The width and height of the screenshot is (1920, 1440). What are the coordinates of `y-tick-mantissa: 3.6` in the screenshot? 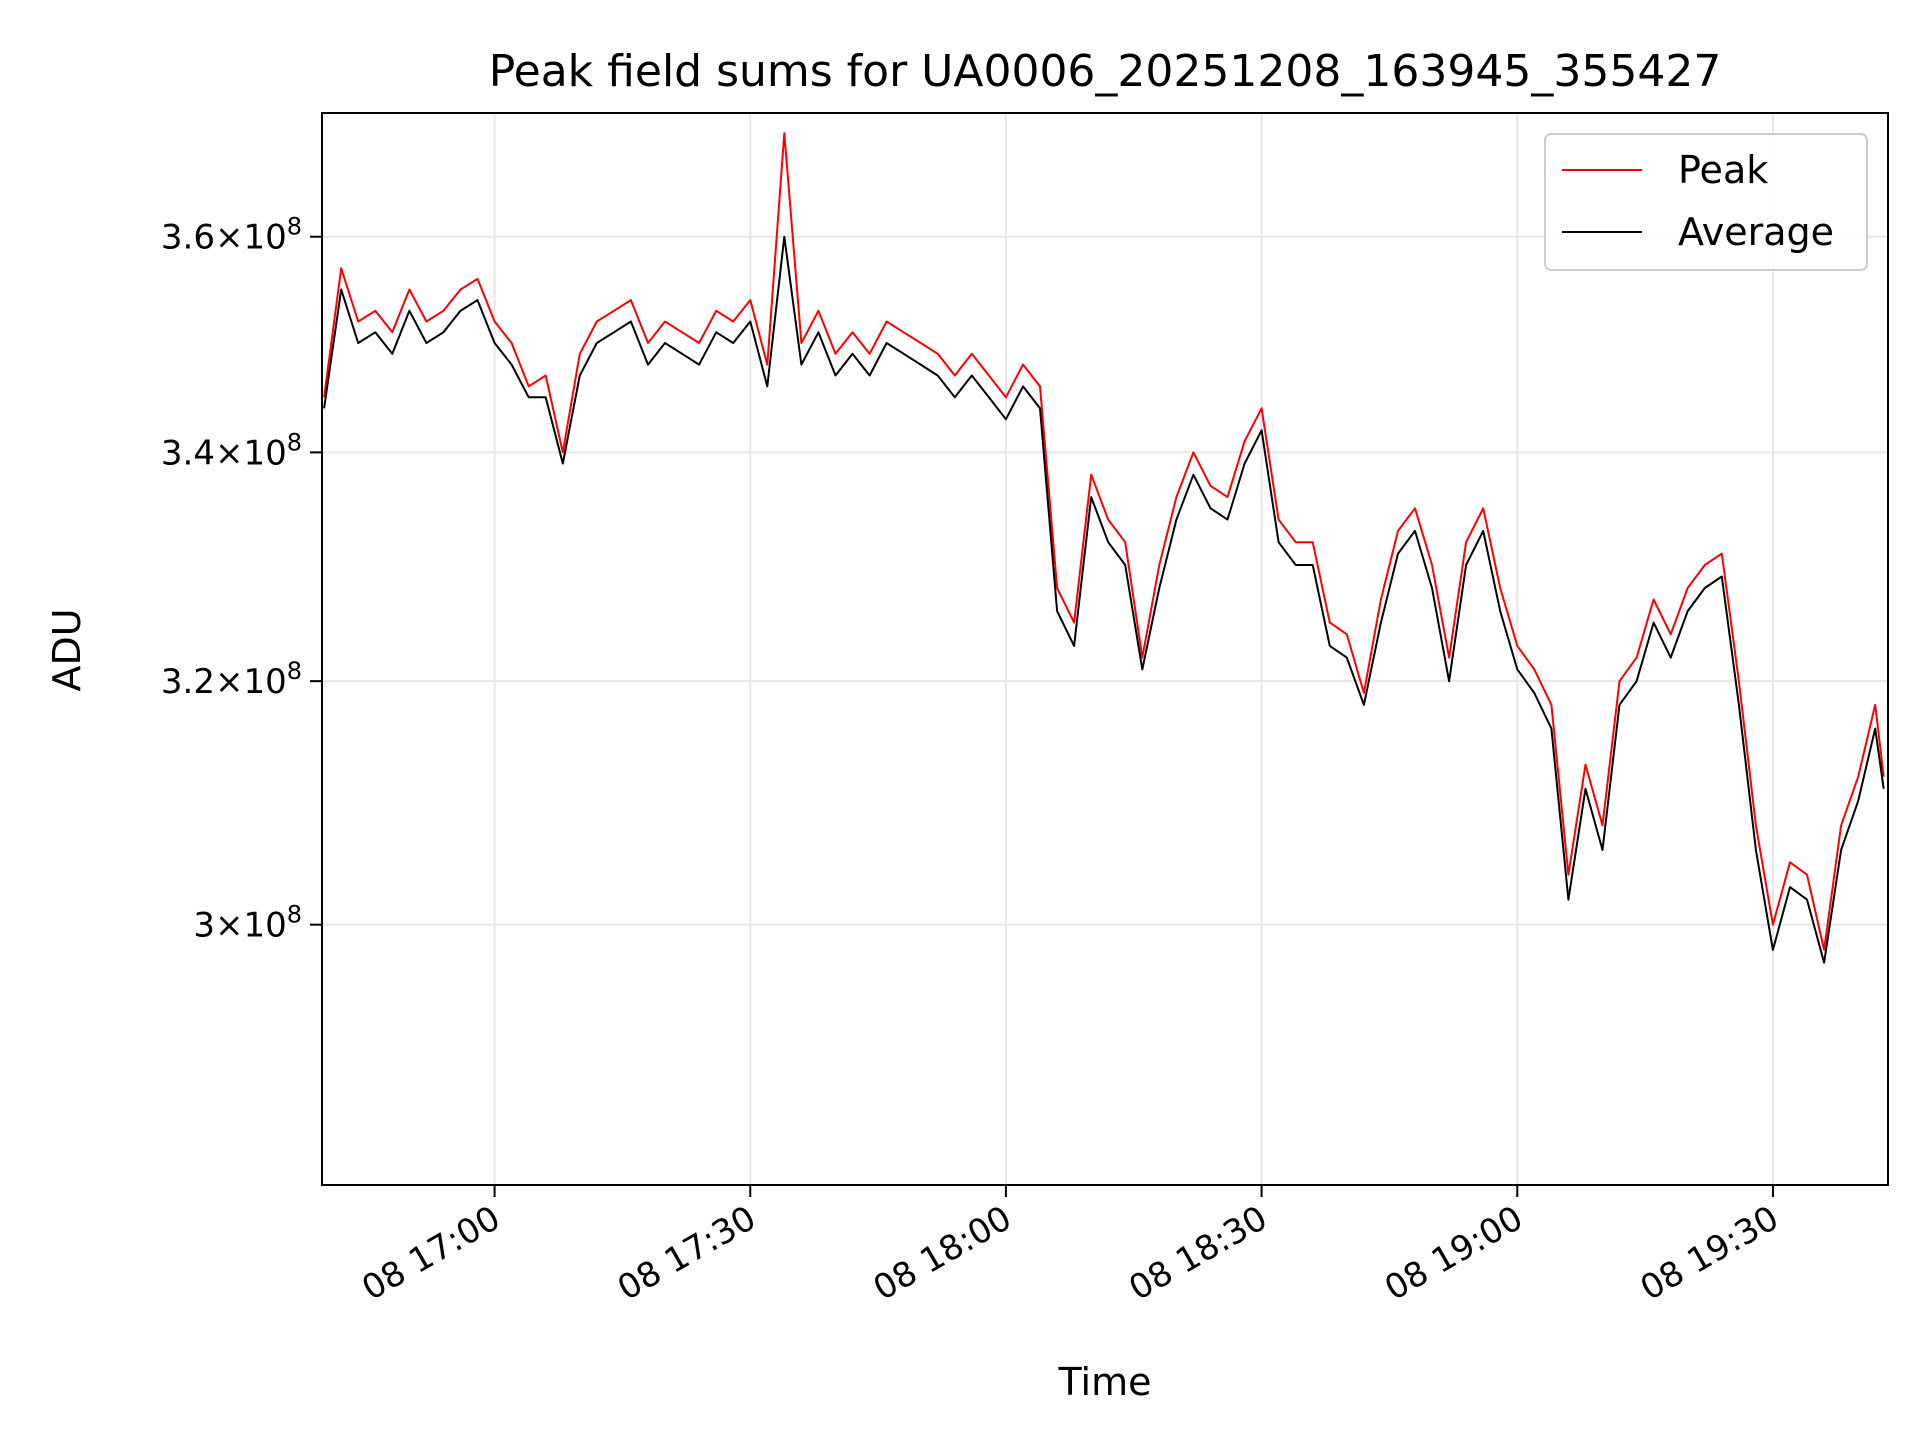 It's located at (188, 238).